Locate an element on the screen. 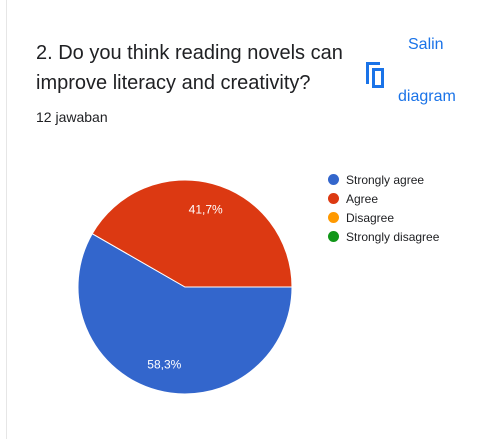 Image resolution: width=487 pixels, height=439 pixels. legend-item: Disagree is located at coordinates (383, 217).